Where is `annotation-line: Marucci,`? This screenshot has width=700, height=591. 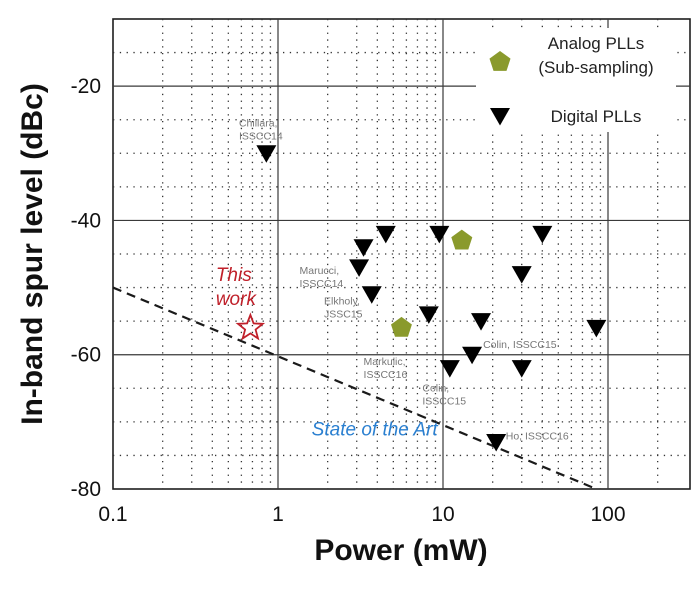
annotation-line: Marucci, is located at coordinates (320, 271).